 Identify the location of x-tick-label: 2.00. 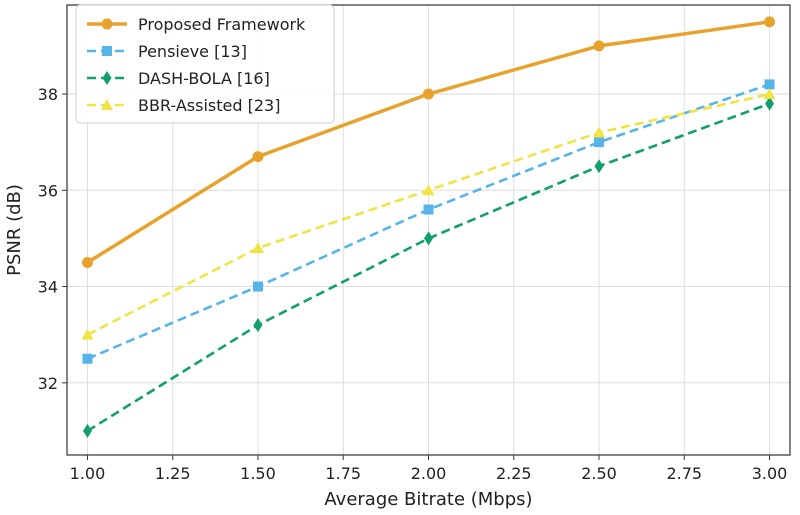
(429, 473).